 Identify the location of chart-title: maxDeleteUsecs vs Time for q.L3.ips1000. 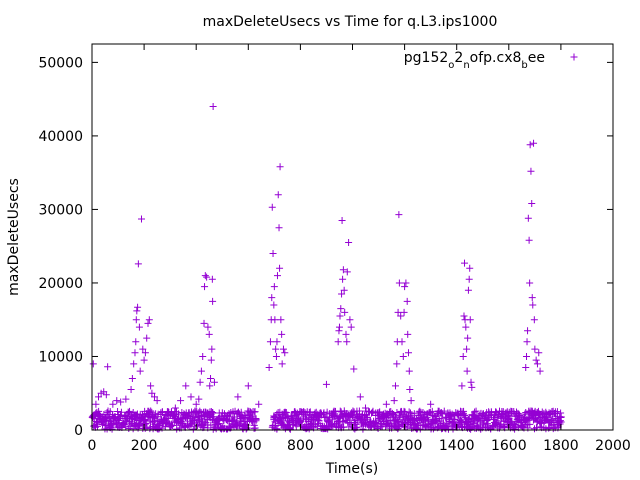
(350, 22).